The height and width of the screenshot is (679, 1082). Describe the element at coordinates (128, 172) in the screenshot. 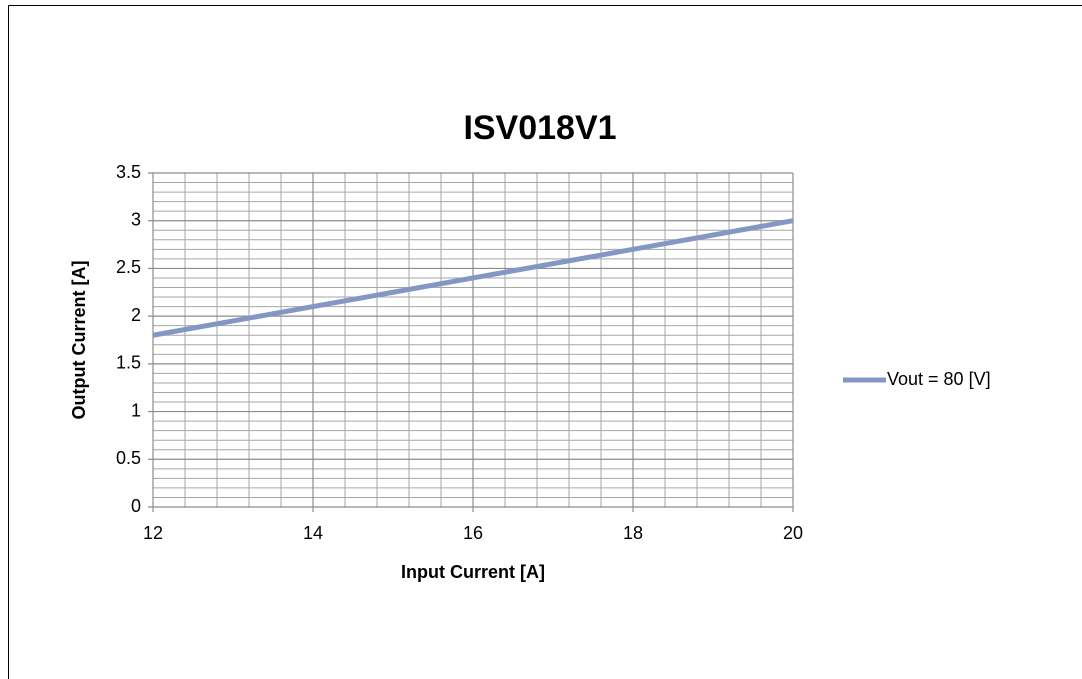

I see `y-tick-label: 3.5` at that location.